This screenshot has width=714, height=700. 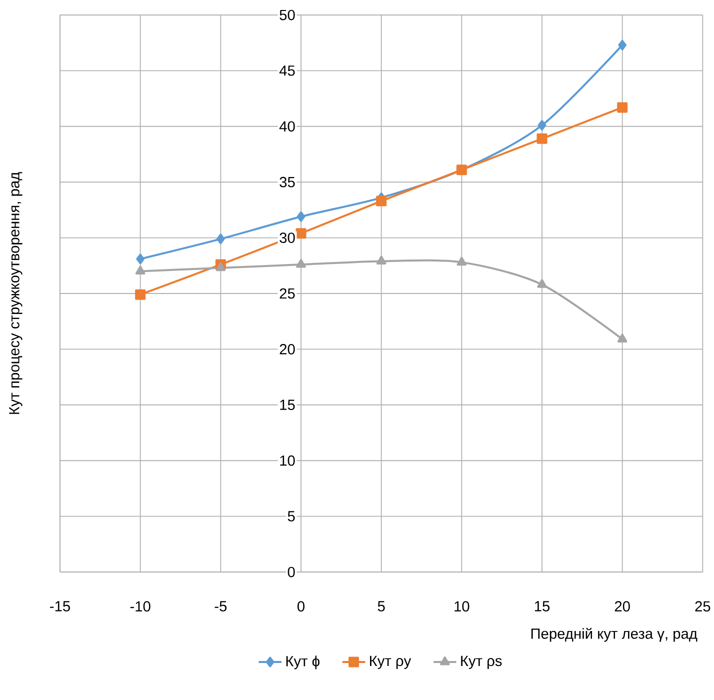 What do you see at coordinates (481, 662) in the screenshot?
I see `legend-label: Кут ρs` at bounding box center [481, 662].